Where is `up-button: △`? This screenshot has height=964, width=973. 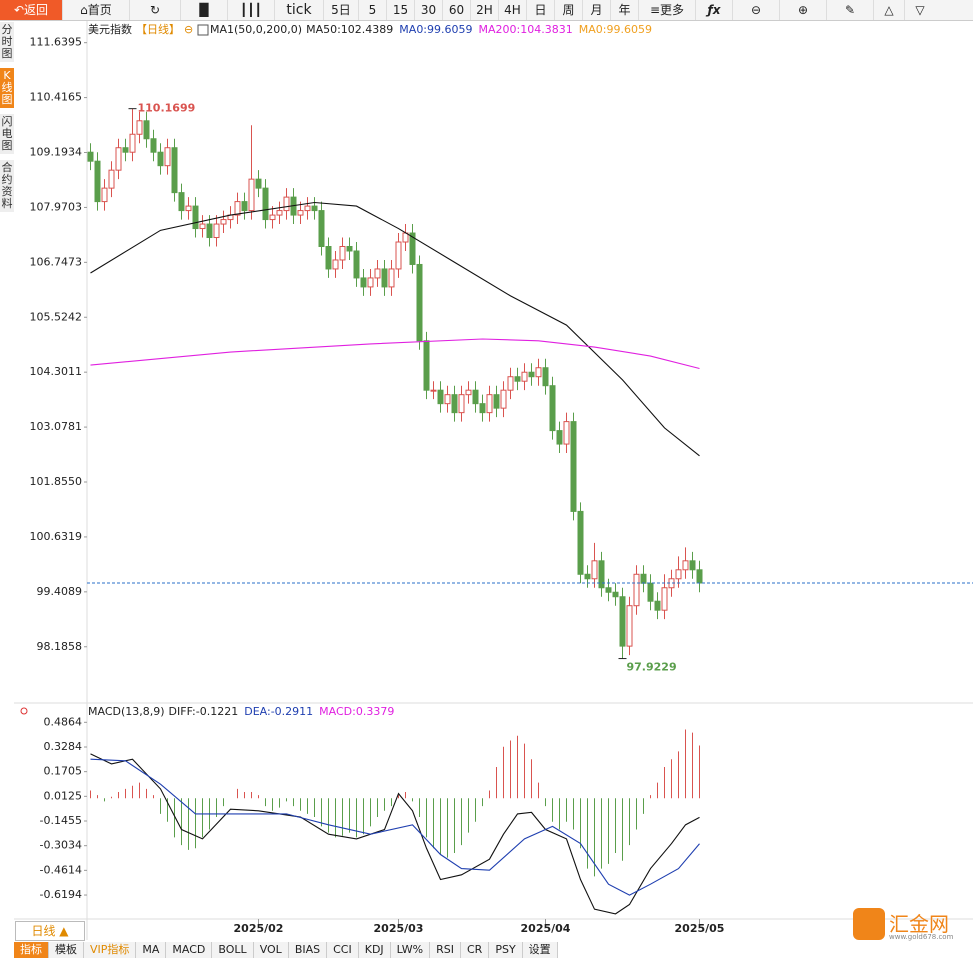
up-button: △ is located at coordinates (889, 10).